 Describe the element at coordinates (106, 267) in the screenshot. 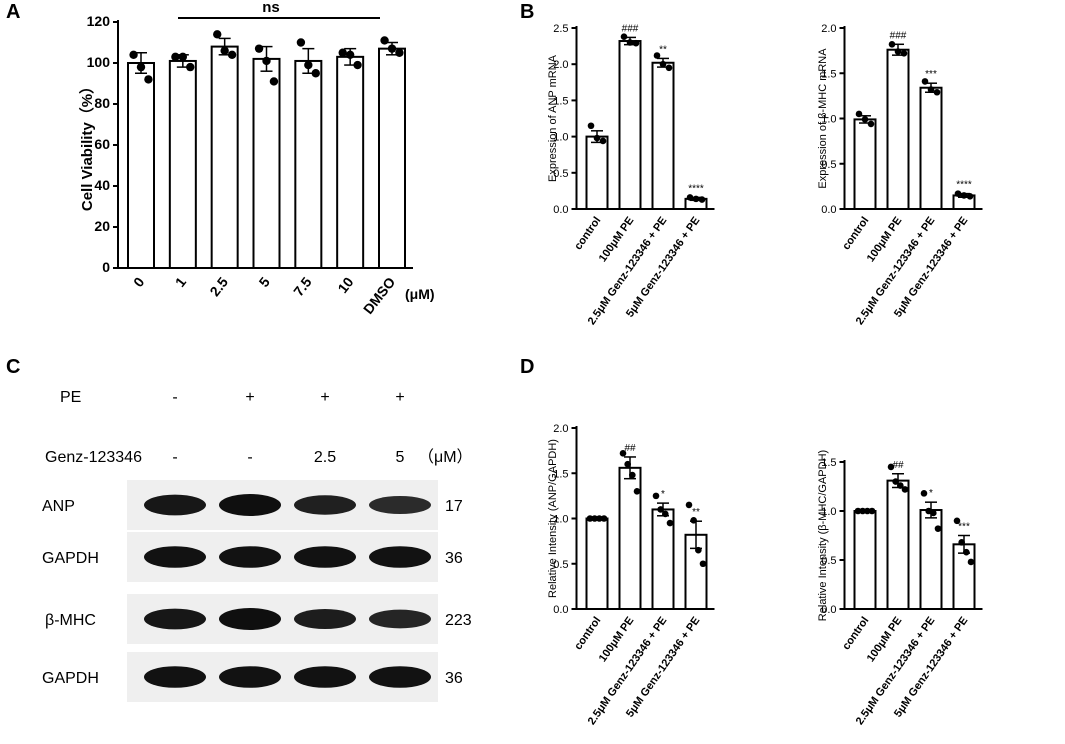

I see `y-tick-label: 0` at that location.